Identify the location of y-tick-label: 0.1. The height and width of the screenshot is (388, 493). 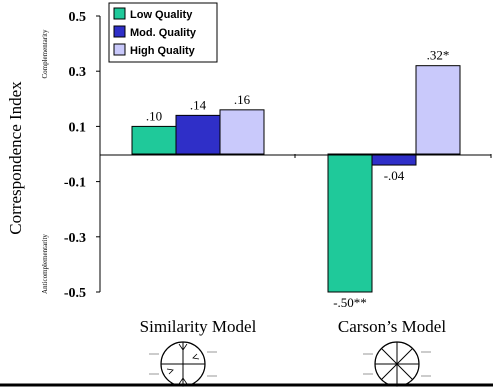
(78, 127).